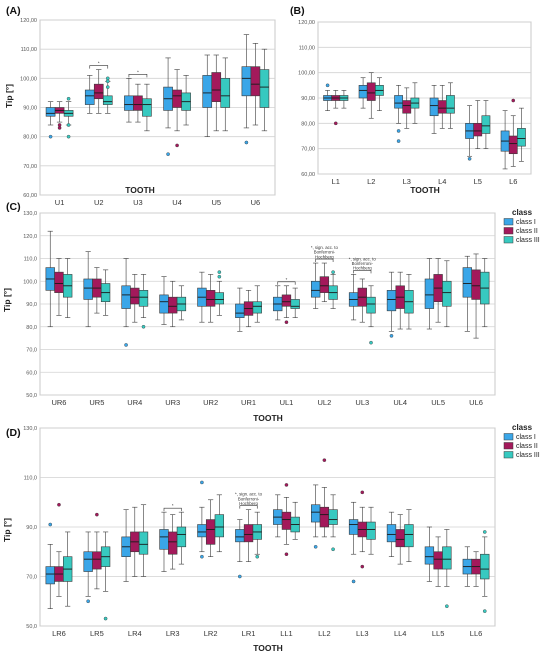 This screenshot has width=550, height=663. I want to click on y-tick-label: 120,00, so click(28, 21).